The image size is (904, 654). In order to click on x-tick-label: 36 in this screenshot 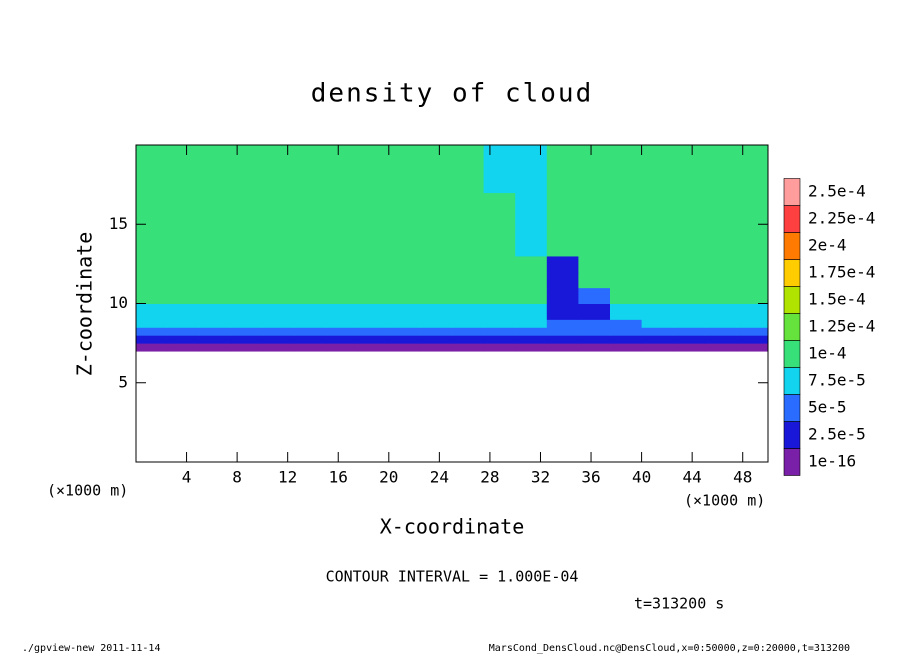, I will do `click(590, 477)`.